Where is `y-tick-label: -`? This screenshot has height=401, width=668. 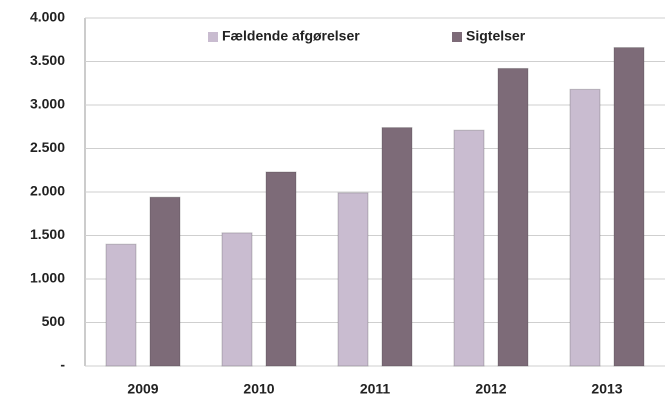
y-tick-label: - is located at coordinates (62, 365).